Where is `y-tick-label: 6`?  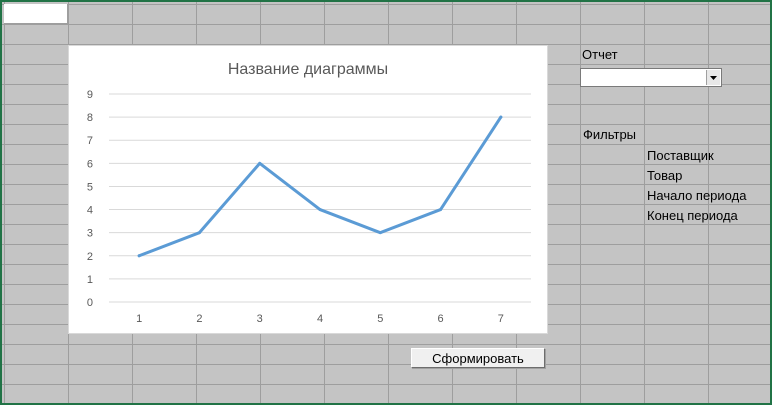 y-tick-label: 6 is located at coordinates (90, 164).